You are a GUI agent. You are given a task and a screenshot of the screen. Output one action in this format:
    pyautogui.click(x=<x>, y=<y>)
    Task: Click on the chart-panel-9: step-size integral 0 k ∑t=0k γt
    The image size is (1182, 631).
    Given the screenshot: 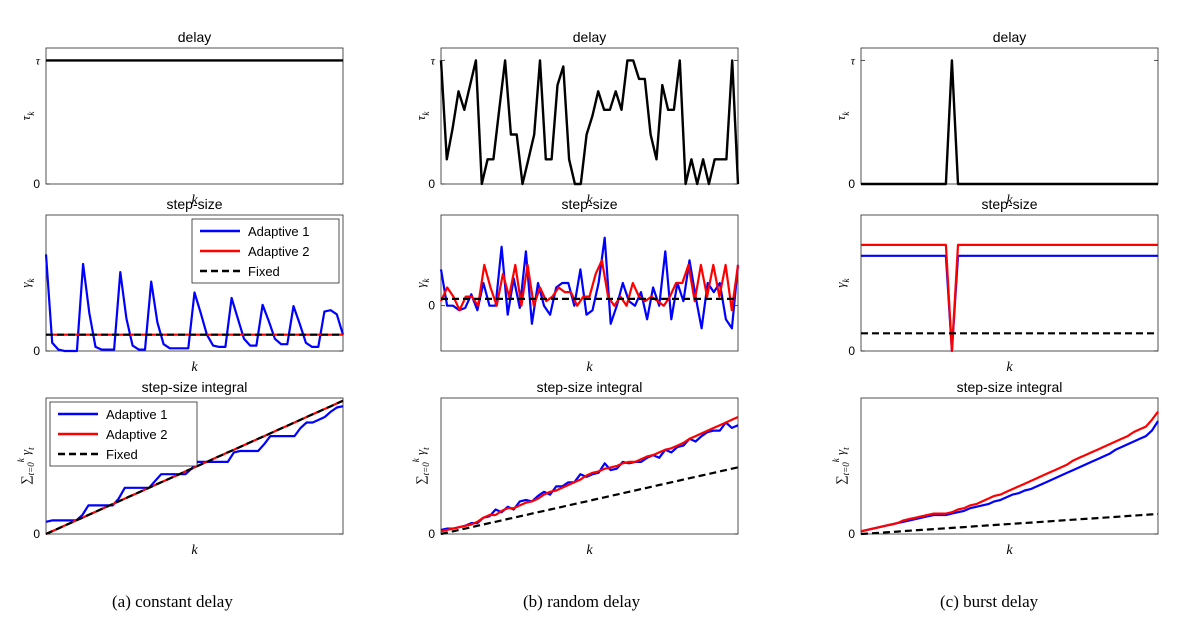 What is the action you would take?
    pyautogui.click(x=995, y=468)
    